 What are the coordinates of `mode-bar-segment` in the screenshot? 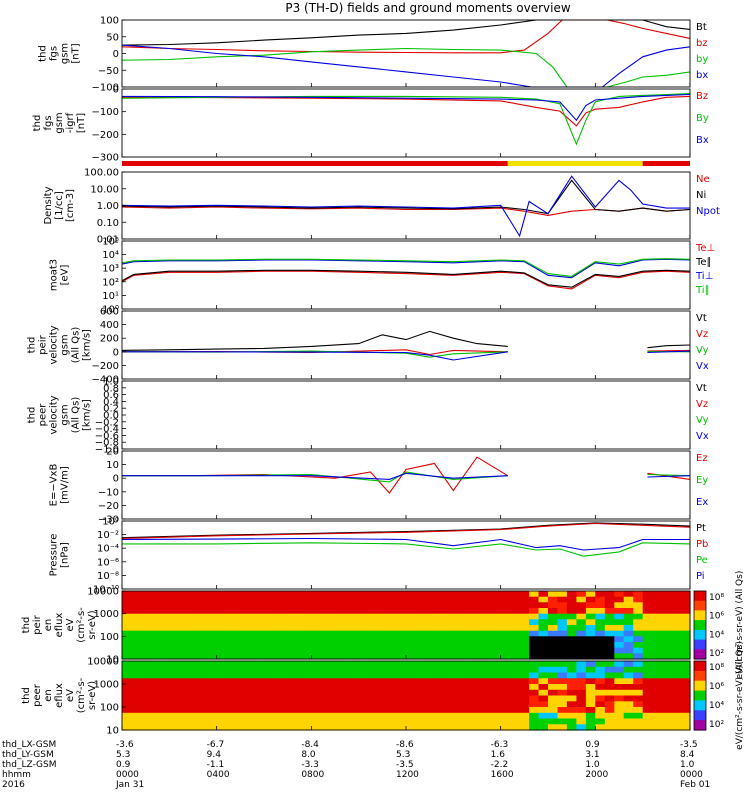 It's located at (666, 163).